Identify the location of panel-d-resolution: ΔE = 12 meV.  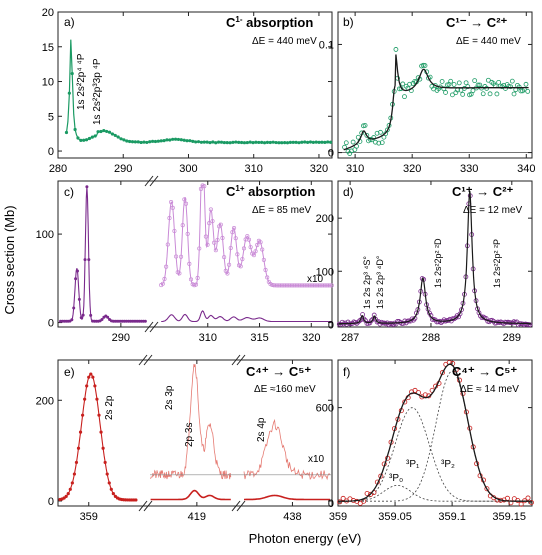
(493, 210).